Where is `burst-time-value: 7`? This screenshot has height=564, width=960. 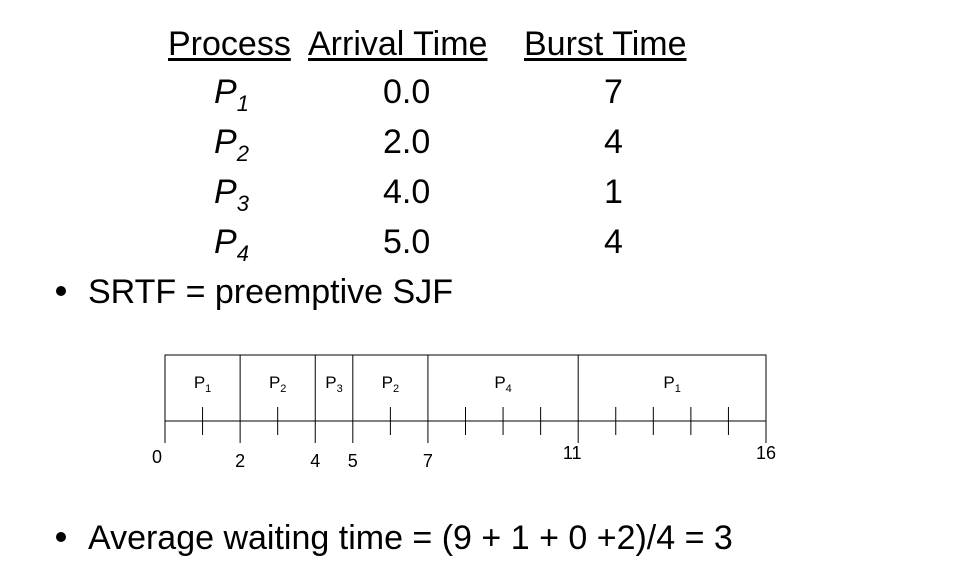 burst-time-value: 7 is located at coordinates (613, 92).